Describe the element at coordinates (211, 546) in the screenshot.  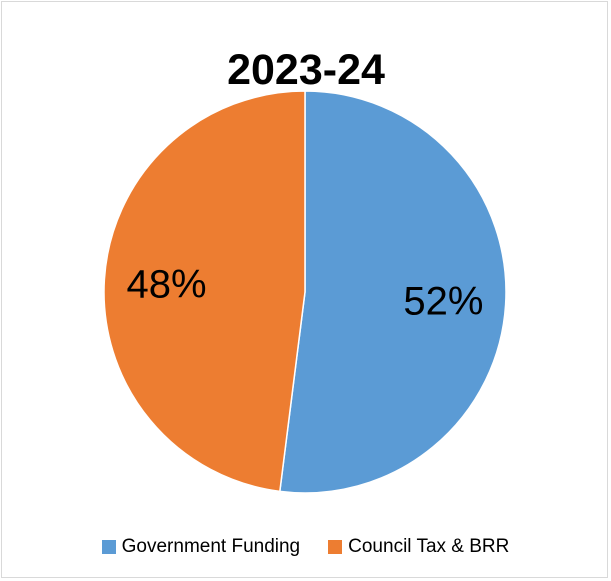
I see `legend-label-government-funding: Government Funding` at that location.